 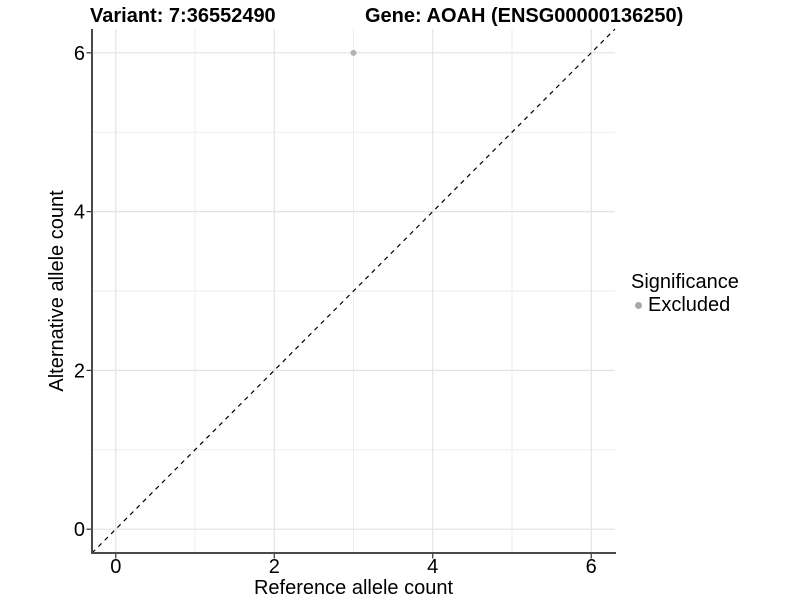 I want to click on x-tick-label: 4, so click(x=432, y=567).